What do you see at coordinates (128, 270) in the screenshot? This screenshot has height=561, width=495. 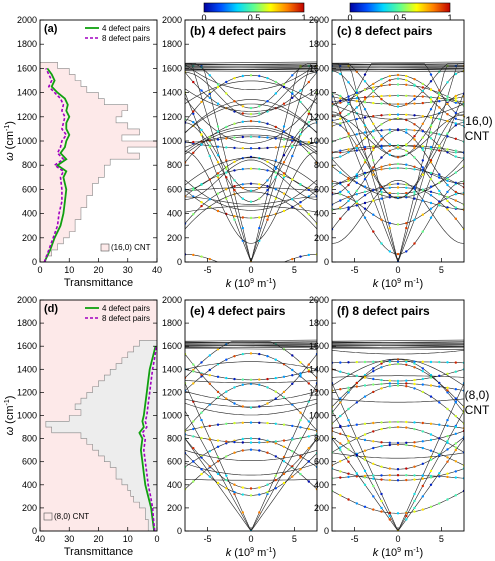 I see `x-tick-label: 30` at bounding box center [128, 270].